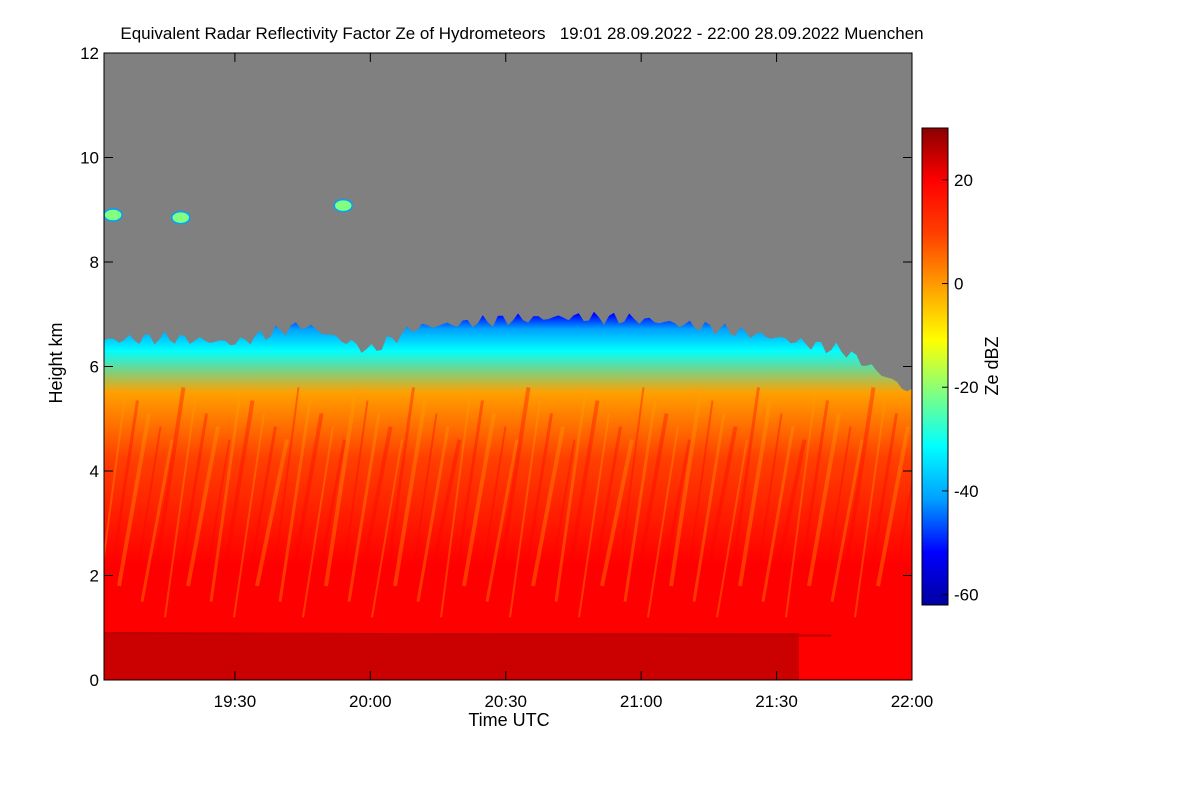  What do you see at coordinates (912, 701) in the screenshot?
I see `x-tick-label: 22:00` at bounding box center [912, 701].